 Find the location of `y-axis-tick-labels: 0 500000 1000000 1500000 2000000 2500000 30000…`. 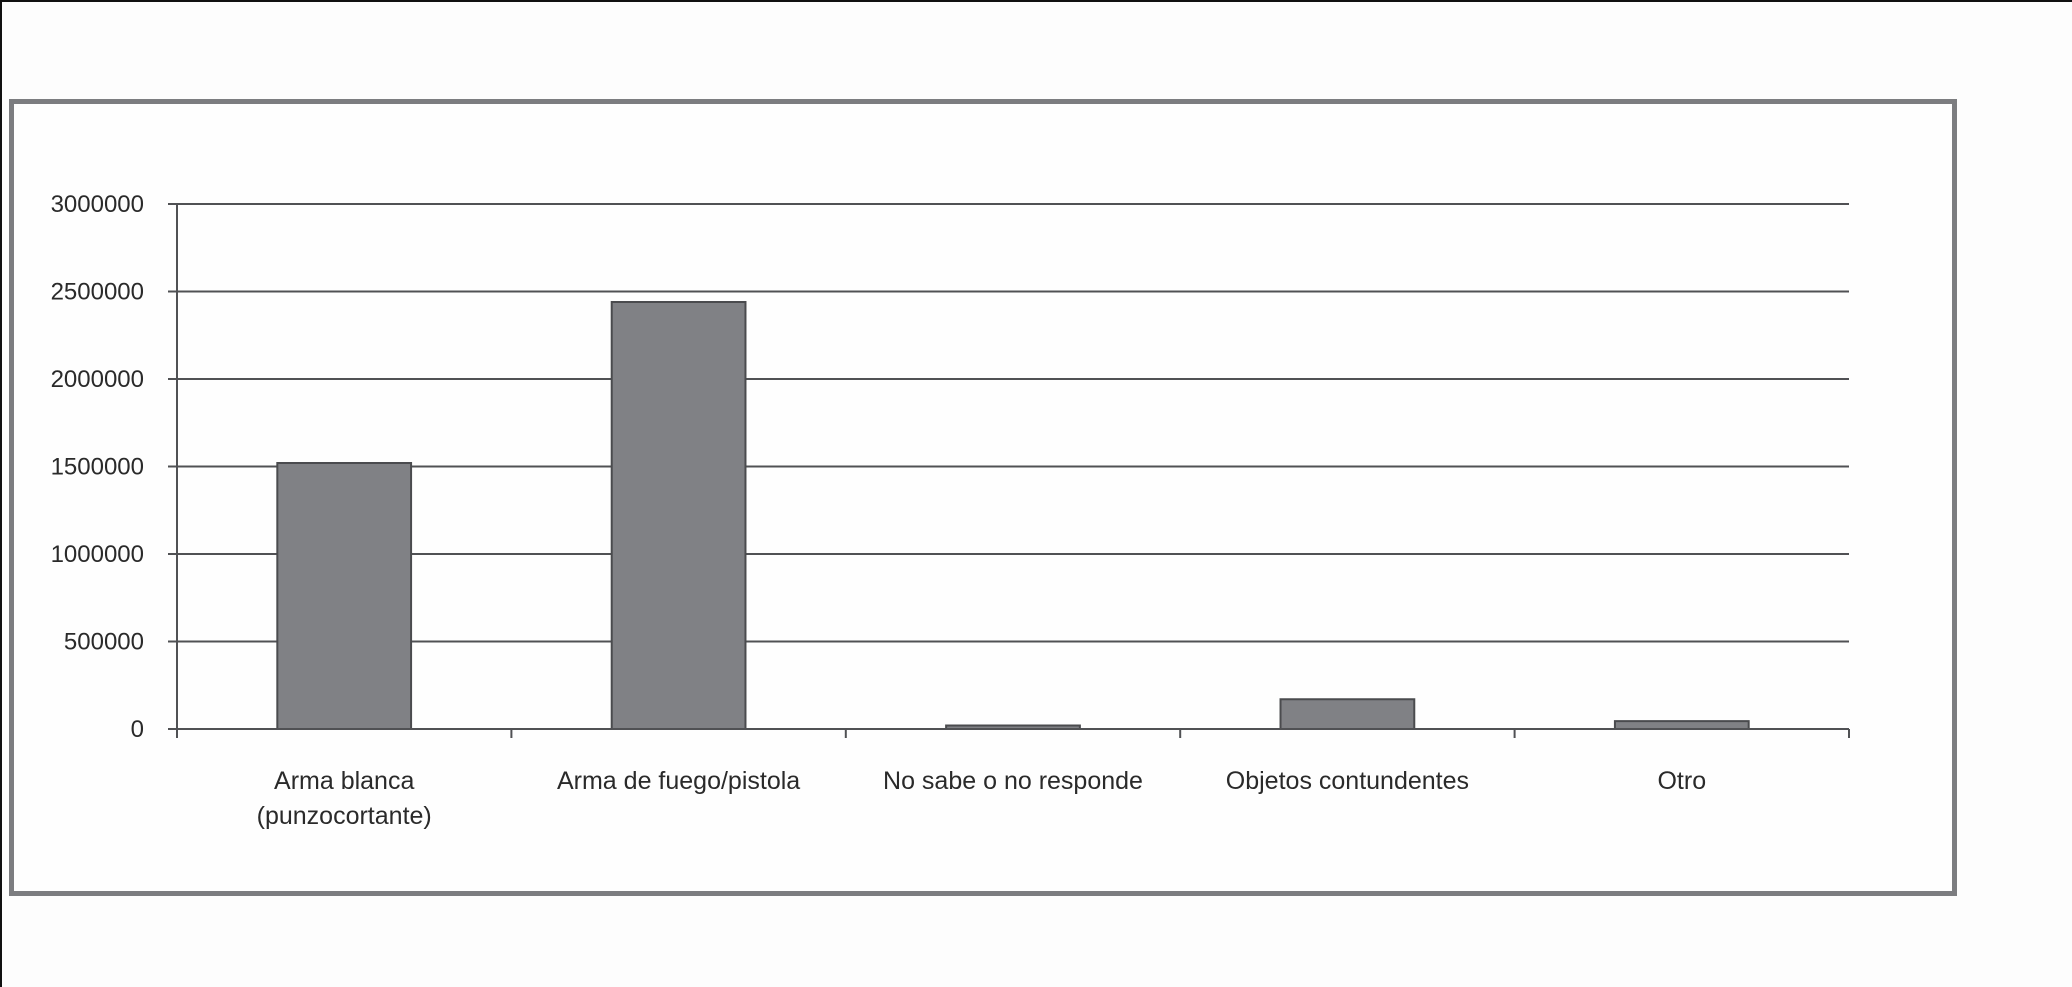

y-axis-tick-labels: 0 500000 1000000 1500000 2000000 2500000 30000… is located at coordinates (97, 467).